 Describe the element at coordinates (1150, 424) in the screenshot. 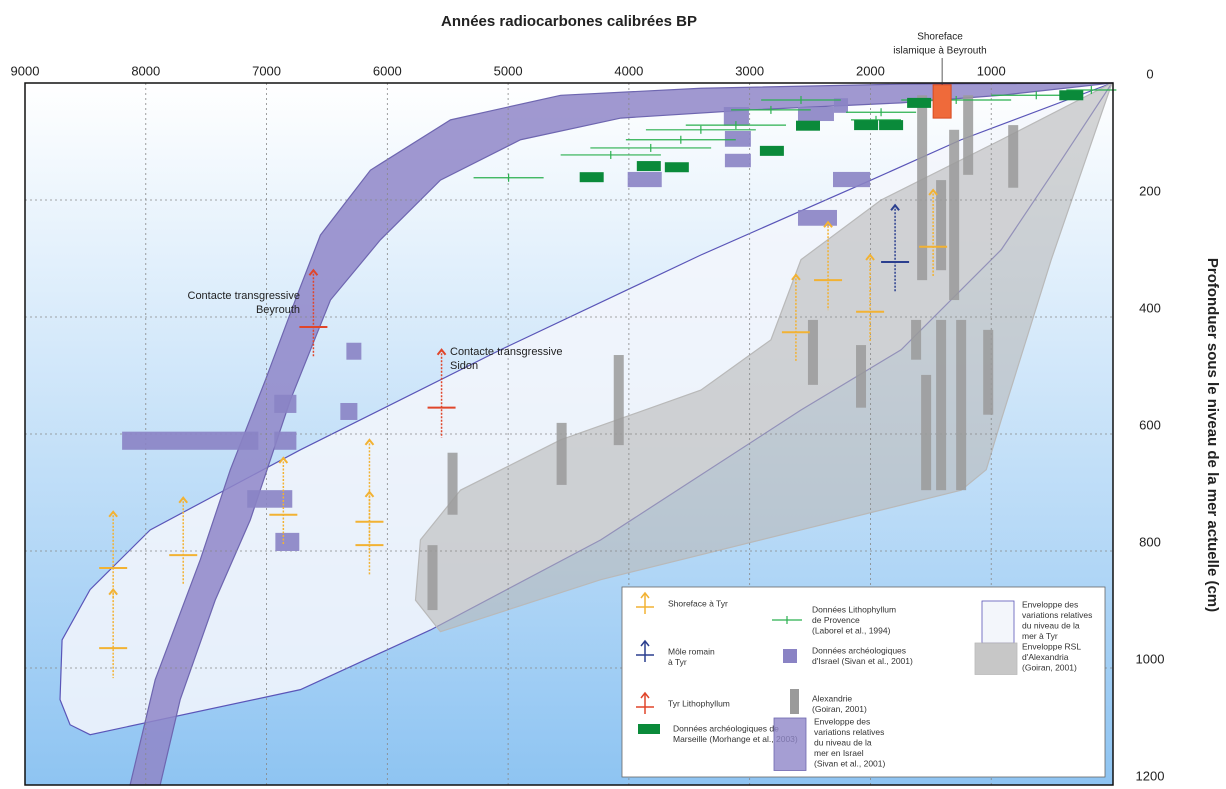

I see `y-tick-label: 600` at that location.